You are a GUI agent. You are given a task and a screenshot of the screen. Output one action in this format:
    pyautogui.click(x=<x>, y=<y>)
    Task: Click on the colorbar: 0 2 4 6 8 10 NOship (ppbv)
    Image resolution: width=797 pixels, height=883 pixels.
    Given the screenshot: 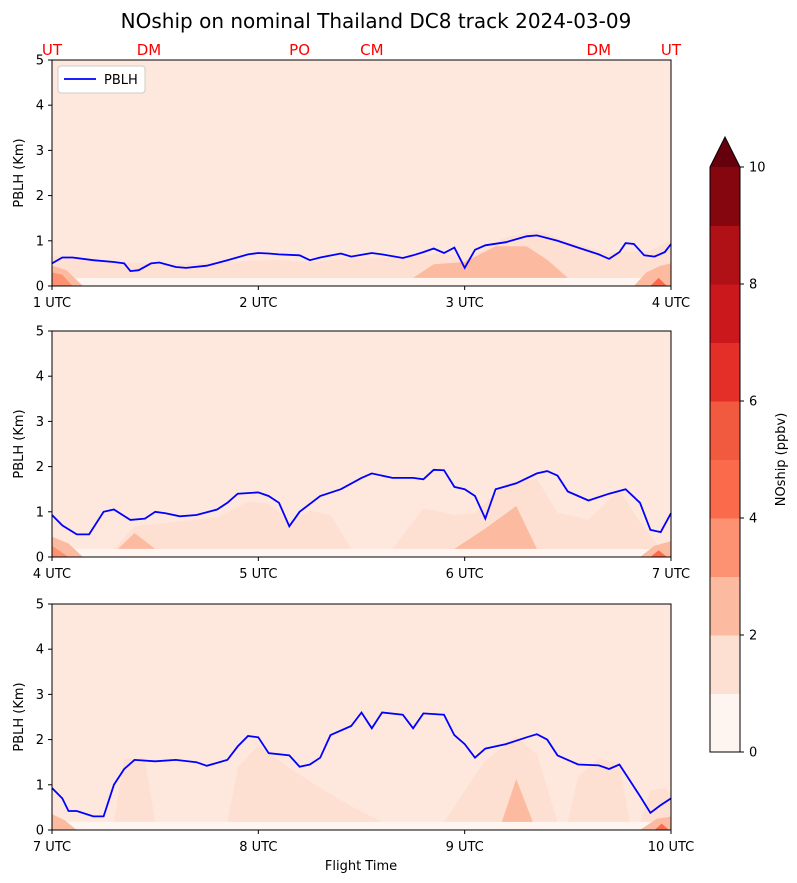 What is the action you would take?
    pyautogui.click(x=749, y=448)
    